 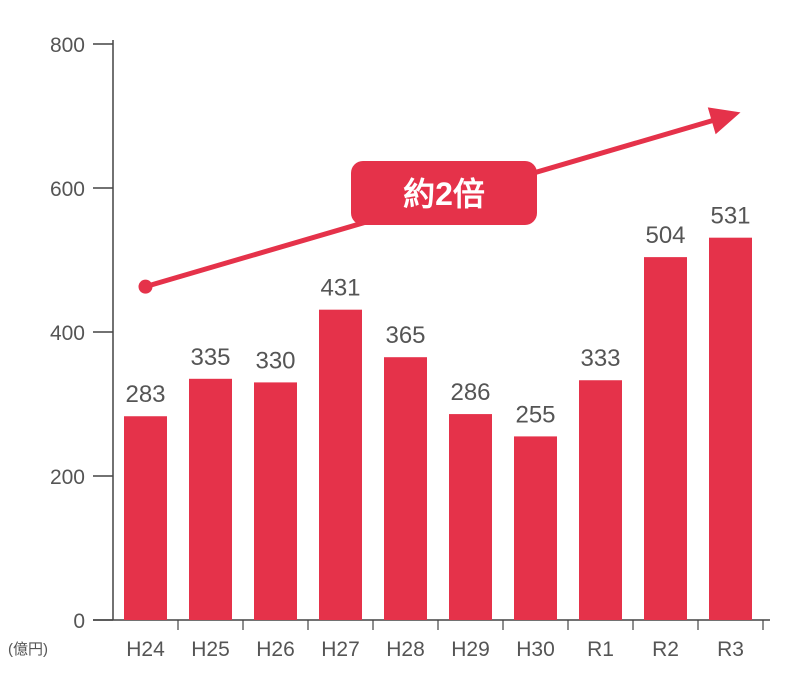 I want to click on x-tick-label: H30, so click(x=535, y=649).